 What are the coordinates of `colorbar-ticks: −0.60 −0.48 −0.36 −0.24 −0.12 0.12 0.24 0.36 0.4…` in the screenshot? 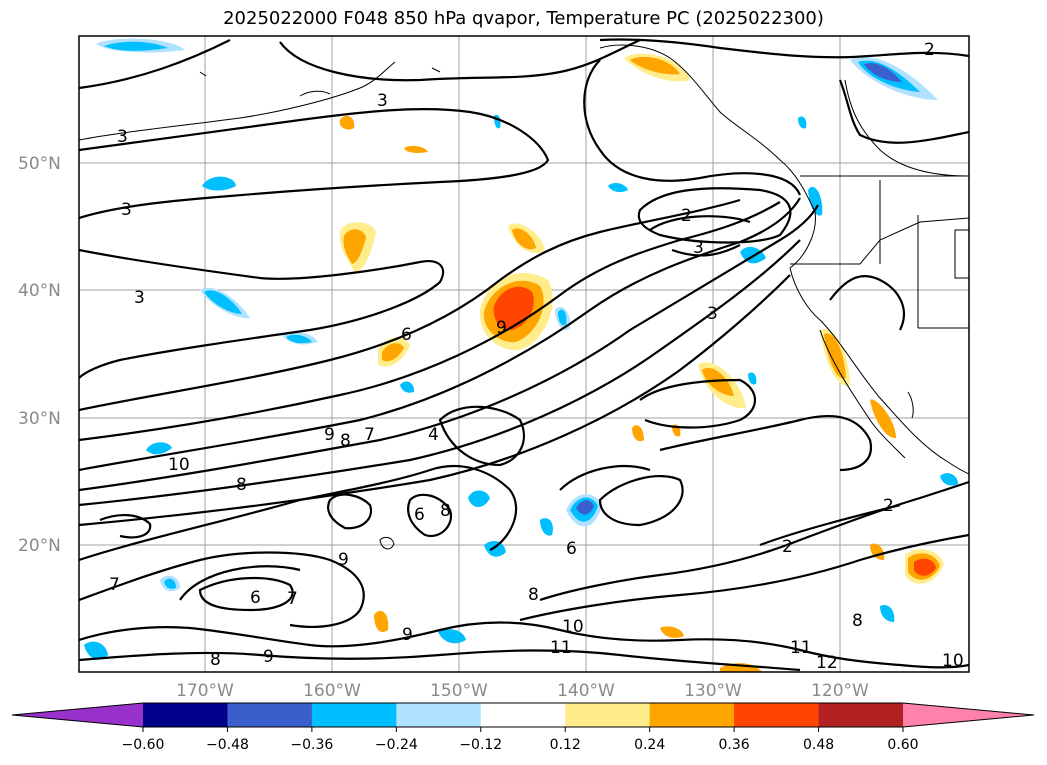 It's located at (520, 740).